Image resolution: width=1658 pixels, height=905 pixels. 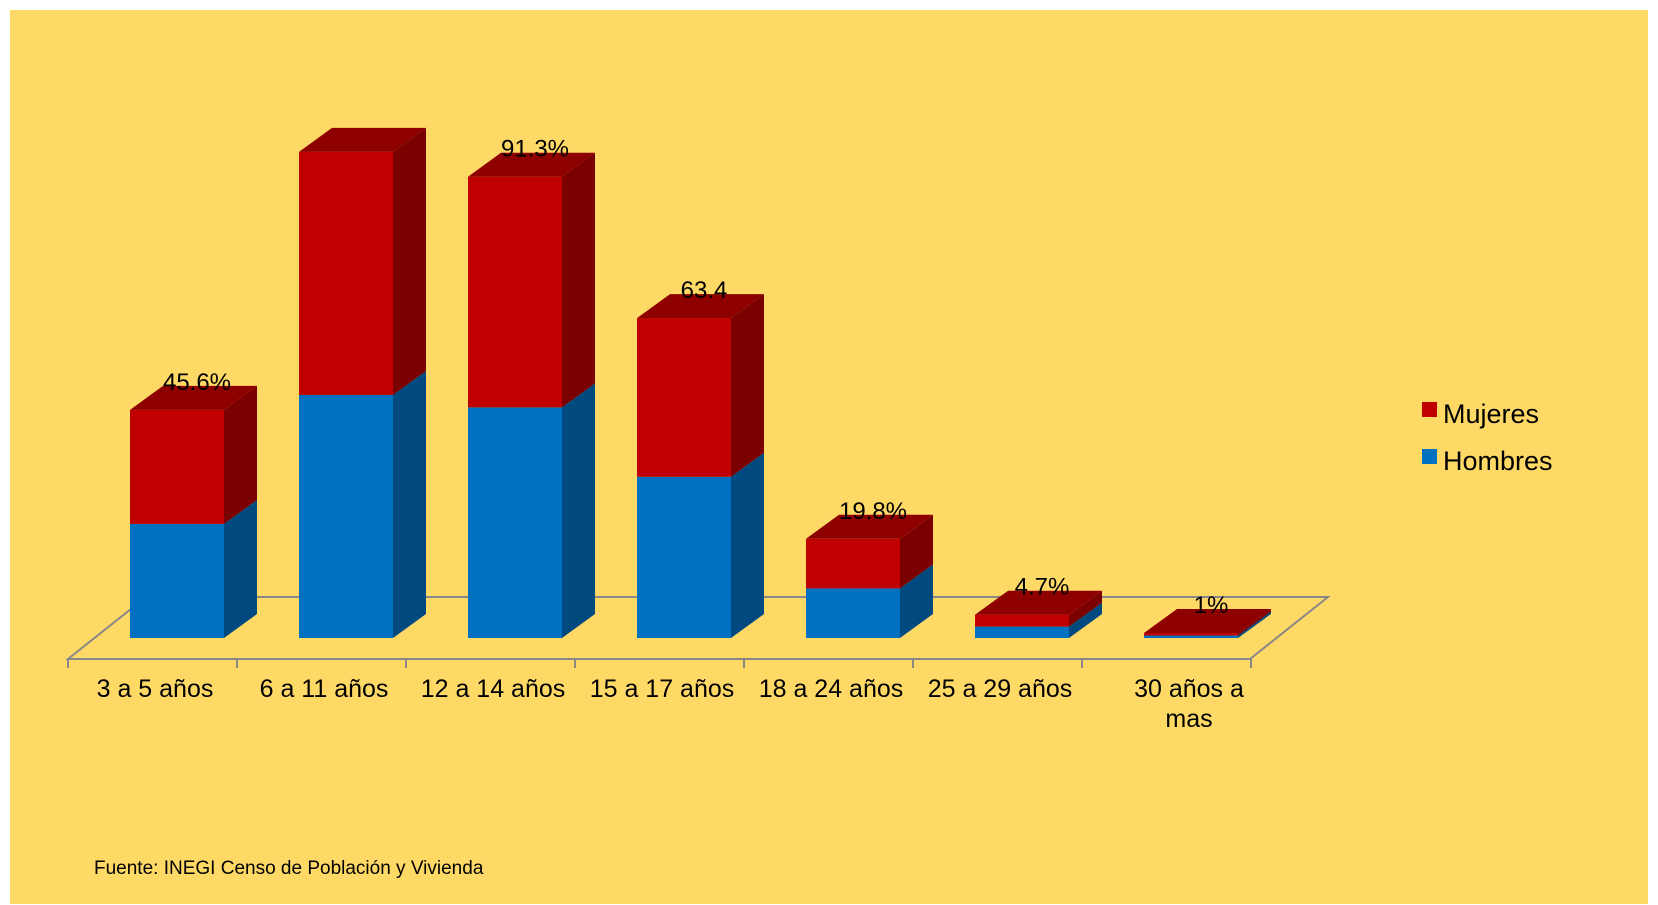 I want to click on chart-floor, so click(x=698, y=628).